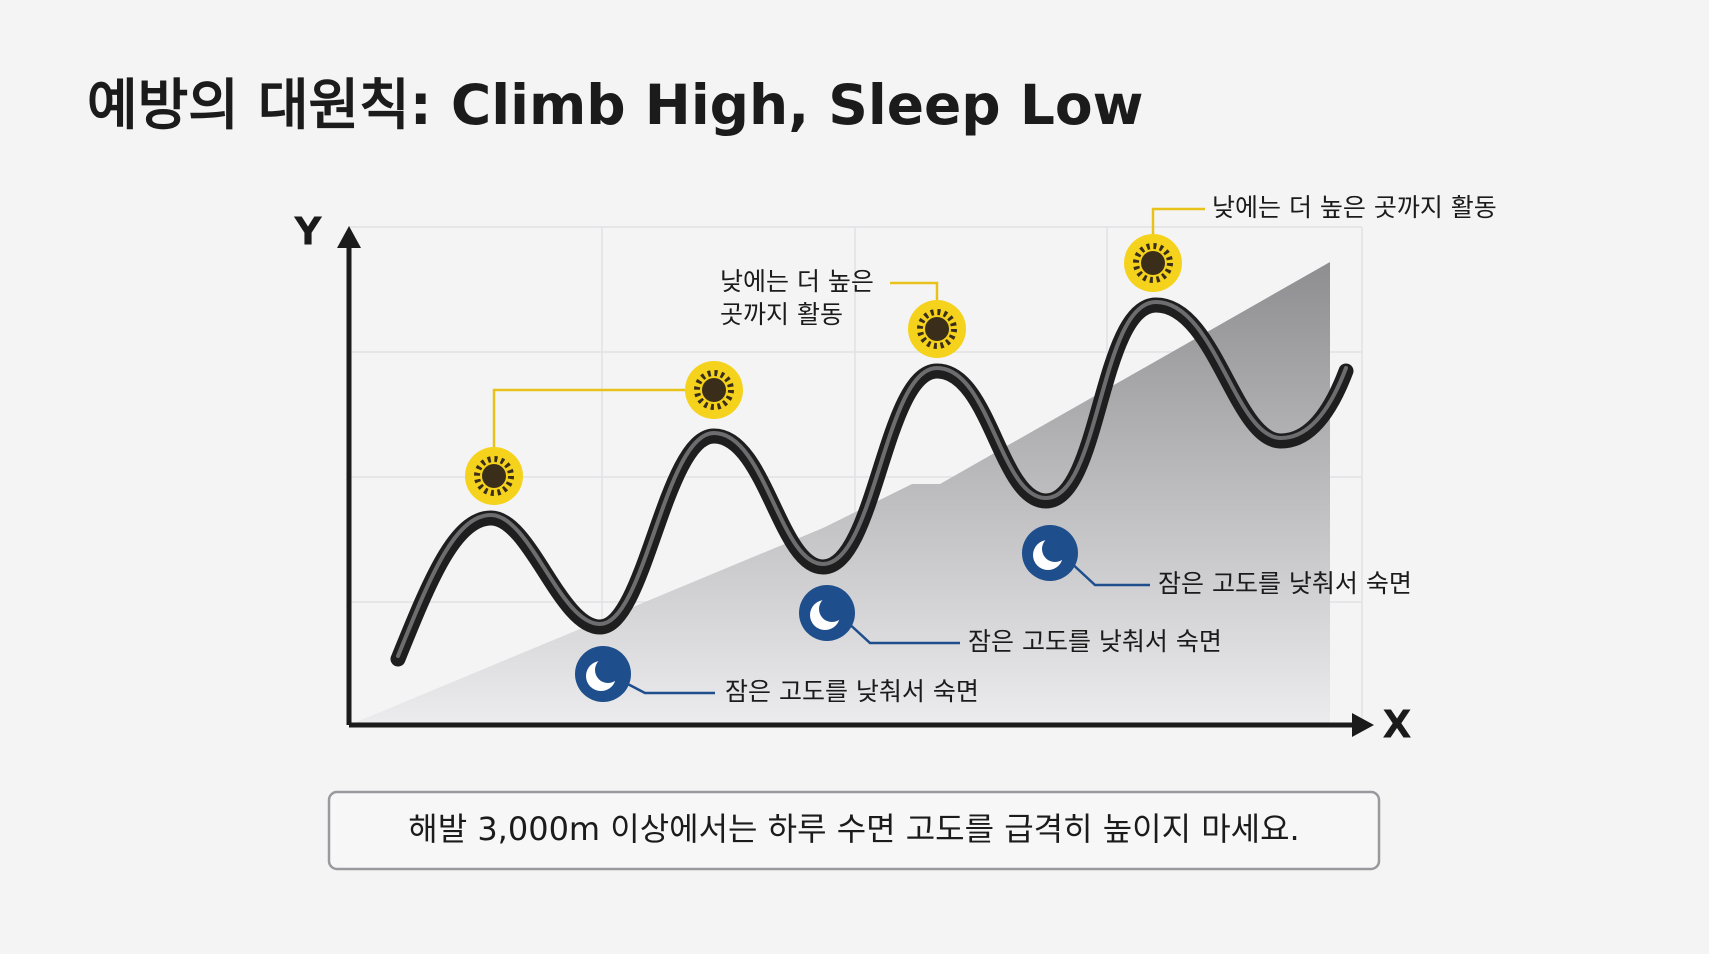 Image resolution: width=1709 pixels, height=954 pixels. What do you see at coordinates (307, 232) in the screenshot?
I see `y-axis-label: Y` at bounding box center [307, 232].